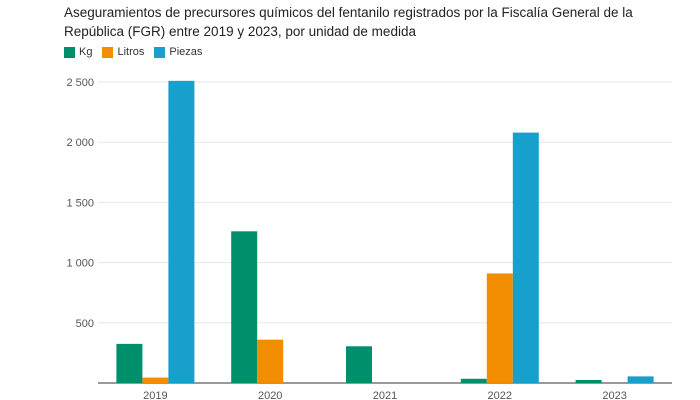 The width and height of the screenshot is (700, 400). What do you see at coordinates (186, 52) in the screenshot?
I see `legend-label-piezas: Piezas` at bounding box center [186, 52].